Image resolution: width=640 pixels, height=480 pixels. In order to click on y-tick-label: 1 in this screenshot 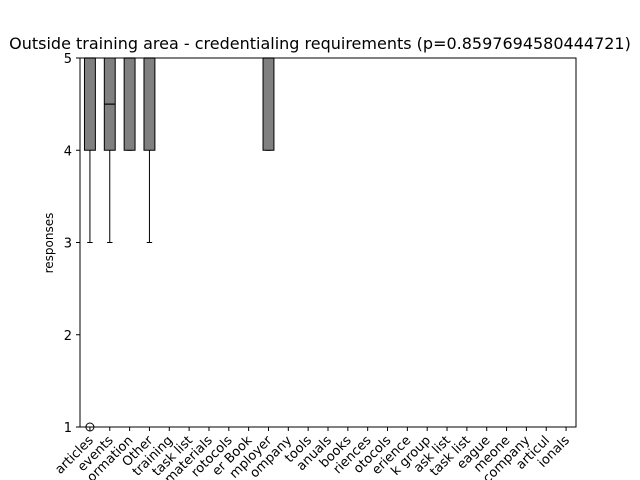, I will do `click(68, 428)`.